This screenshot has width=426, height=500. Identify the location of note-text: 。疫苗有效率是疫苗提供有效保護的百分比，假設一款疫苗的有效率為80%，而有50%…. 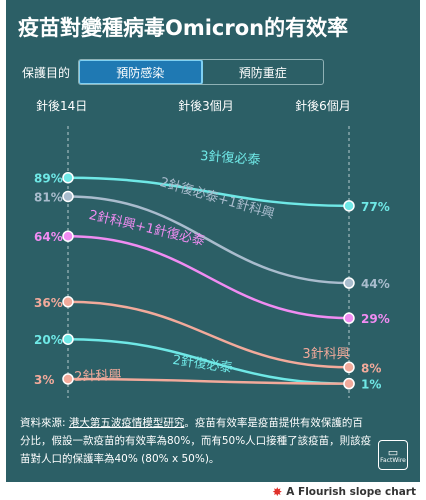
(196, 441).